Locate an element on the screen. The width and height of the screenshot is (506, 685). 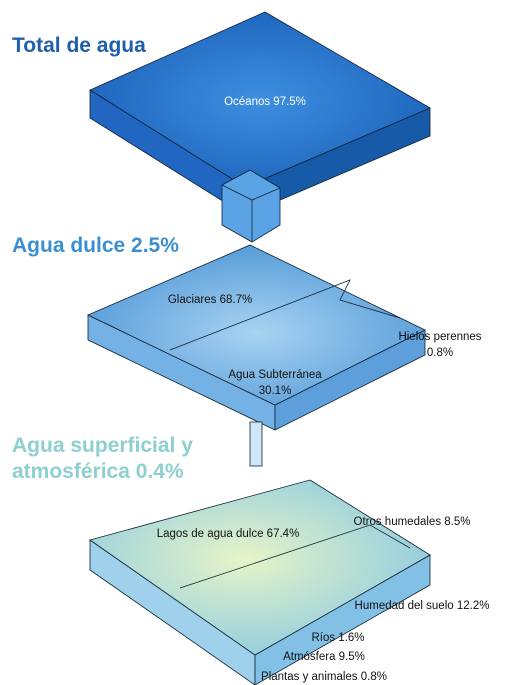
label: Océanos 97.5% is located at coordinates (265, 102).